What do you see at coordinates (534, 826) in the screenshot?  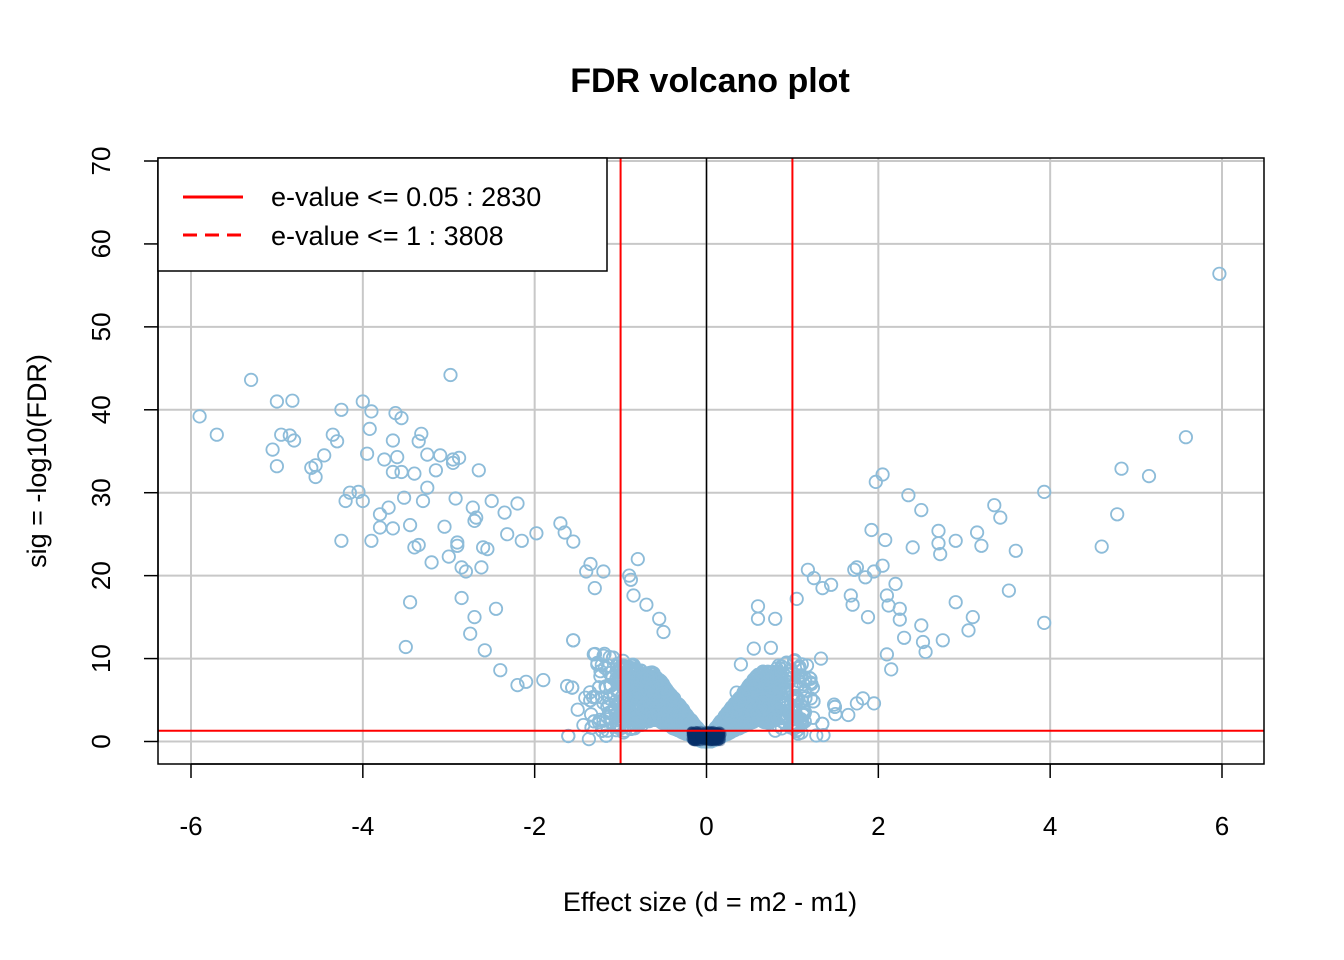 I see `x-tick-label: -2` at bounding box center [534, 826].